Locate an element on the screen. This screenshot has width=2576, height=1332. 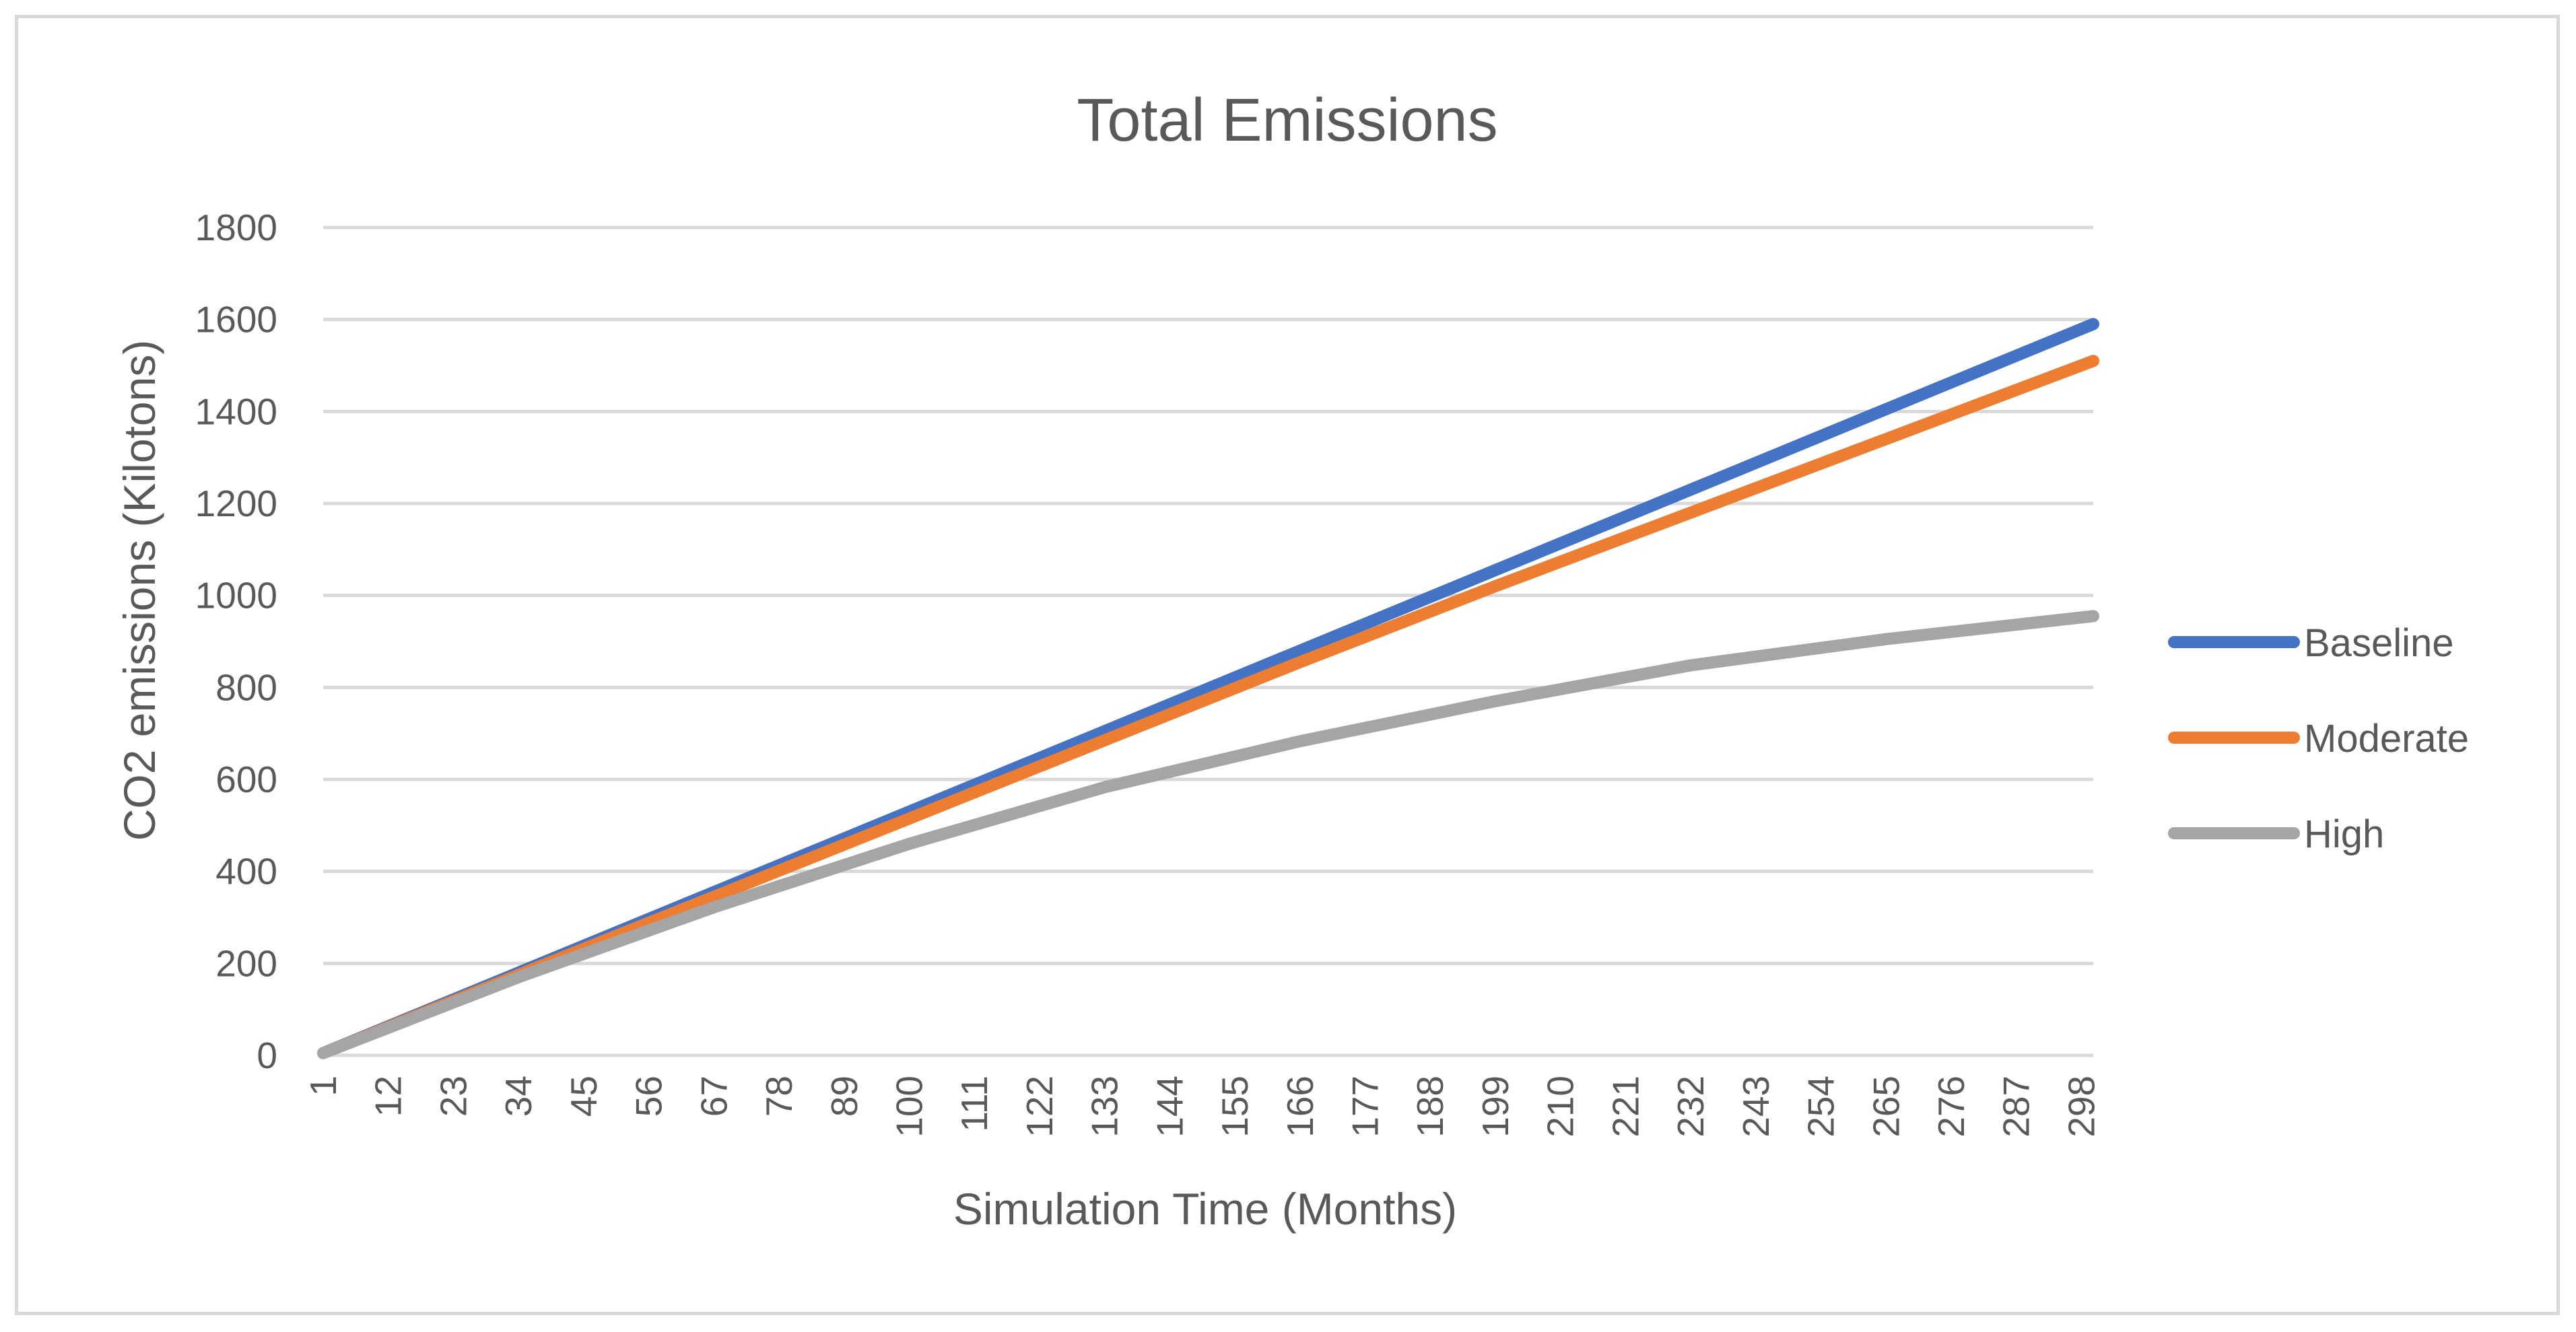
legend-label-high: High is located at coordinates (2344, 834).